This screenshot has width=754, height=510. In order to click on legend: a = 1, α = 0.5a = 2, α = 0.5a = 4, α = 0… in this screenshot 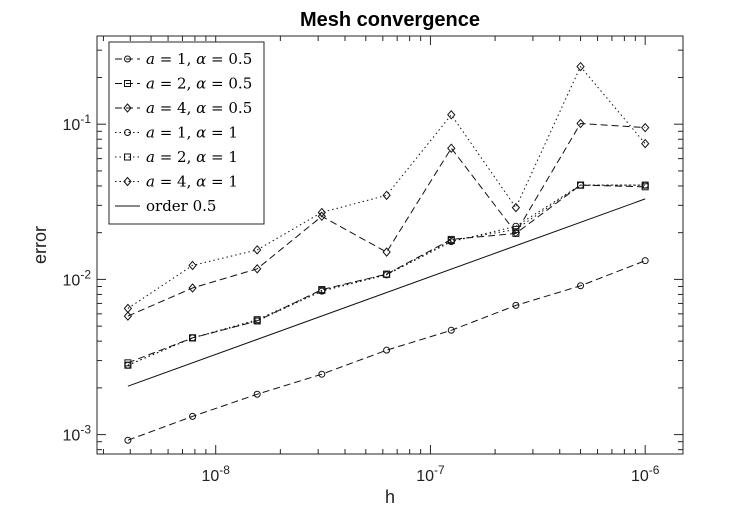, I will do `click(186, 133)`.